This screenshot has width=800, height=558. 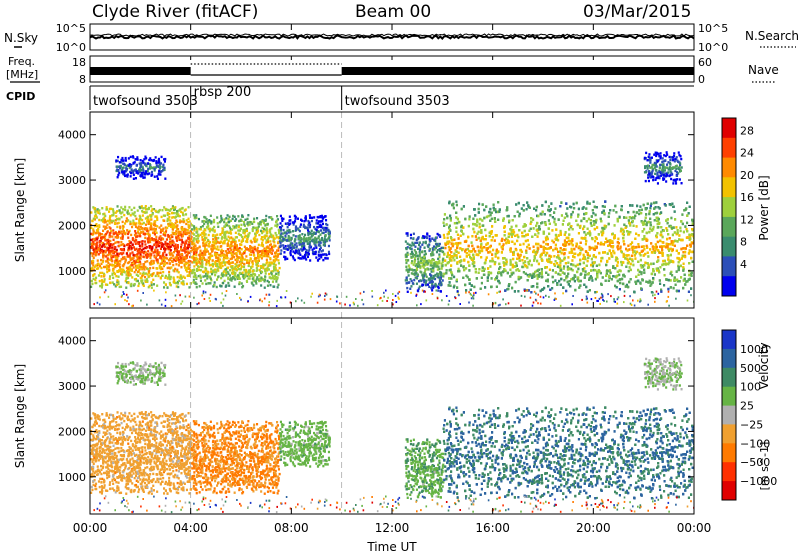 What do you see at coordinates (21, 61) in the screenshot?
I see `freq-label-1: Freq.` at bounding box center [21, 61].